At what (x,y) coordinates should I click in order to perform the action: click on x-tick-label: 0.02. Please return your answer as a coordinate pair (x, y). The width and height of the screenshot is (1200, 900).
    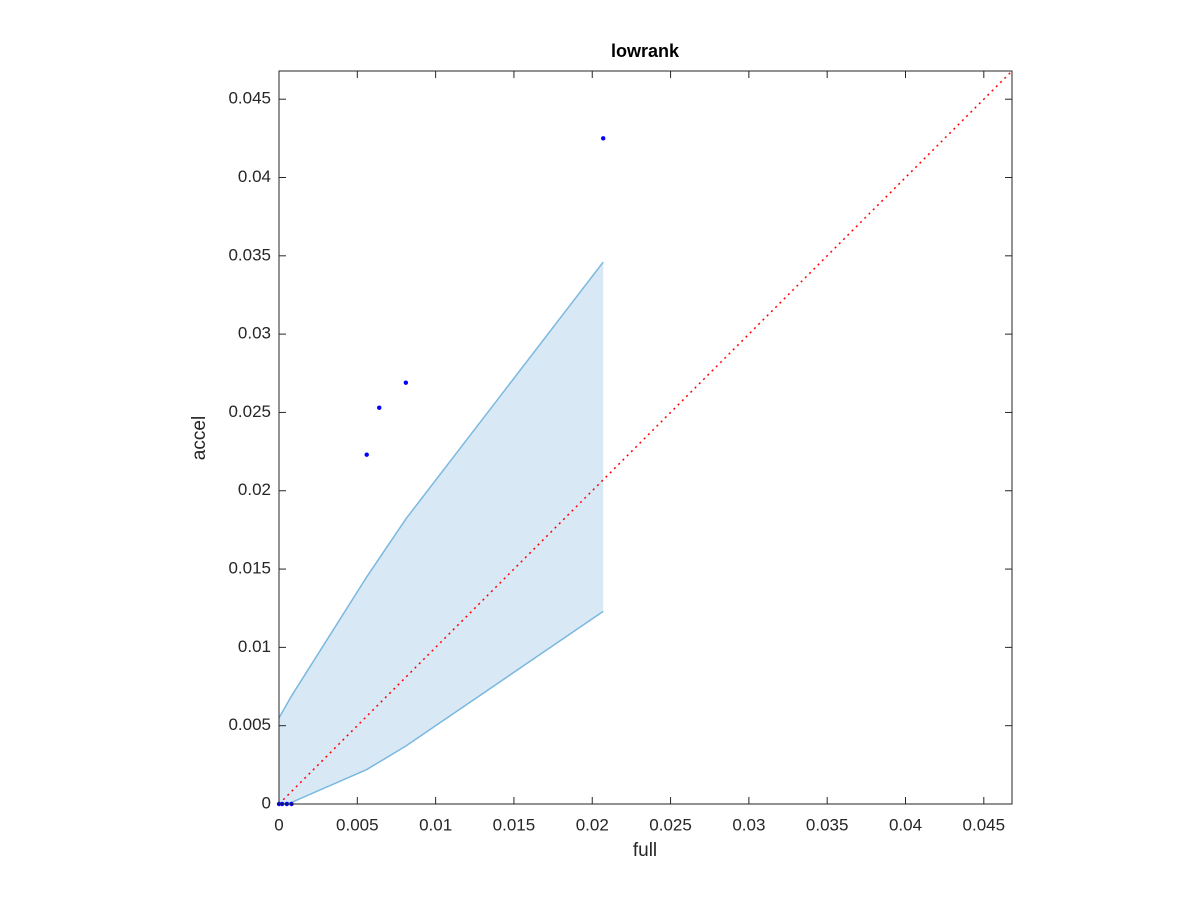
    Looking at the image, I should click on (592, 824).